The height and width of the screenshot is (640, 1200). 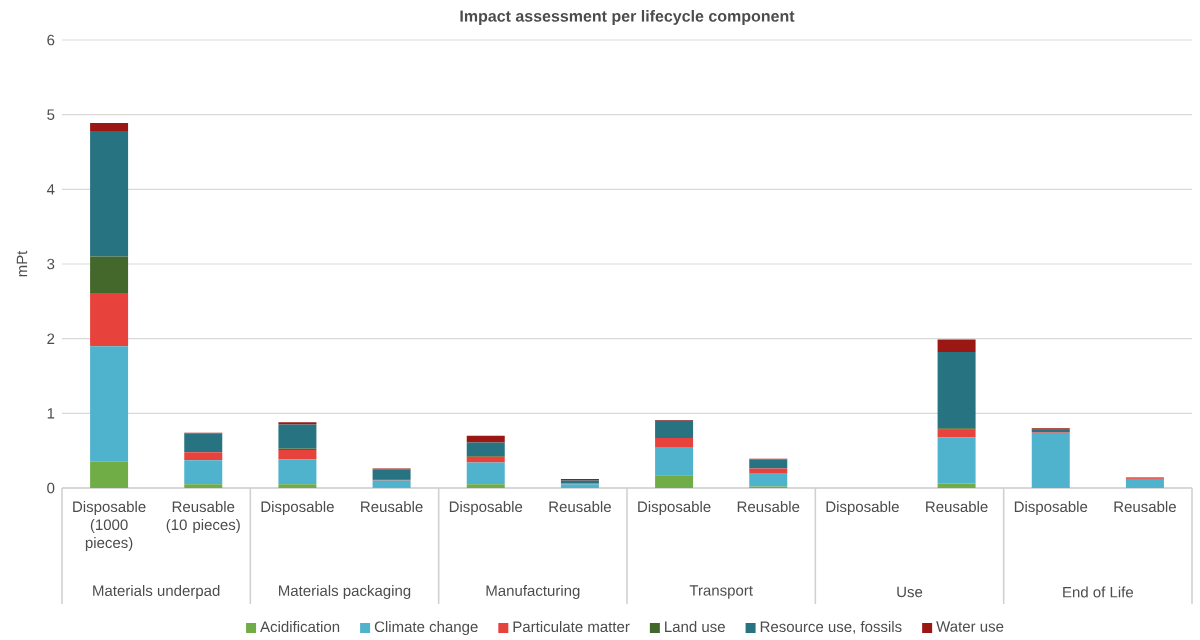 What do you see at coordinates (533, 592) in the screenshot?
I see `text: Manufacturing` at bounding box center [533, 592].